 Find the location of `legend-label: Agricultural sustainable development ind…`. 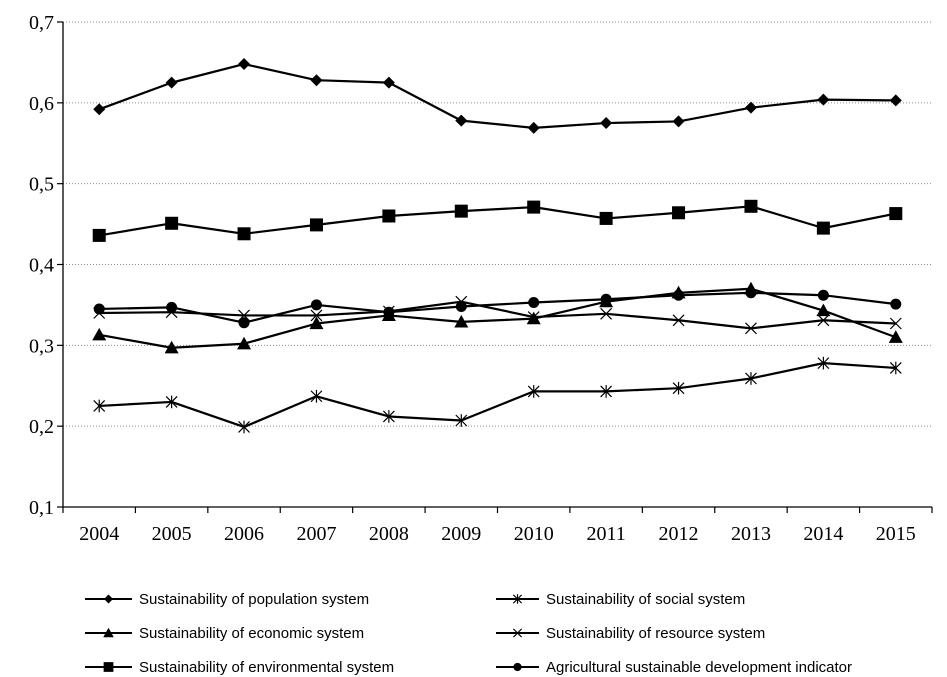

legend-label: Agricultural sustainable development ind… is located at coordinates (699, 667).